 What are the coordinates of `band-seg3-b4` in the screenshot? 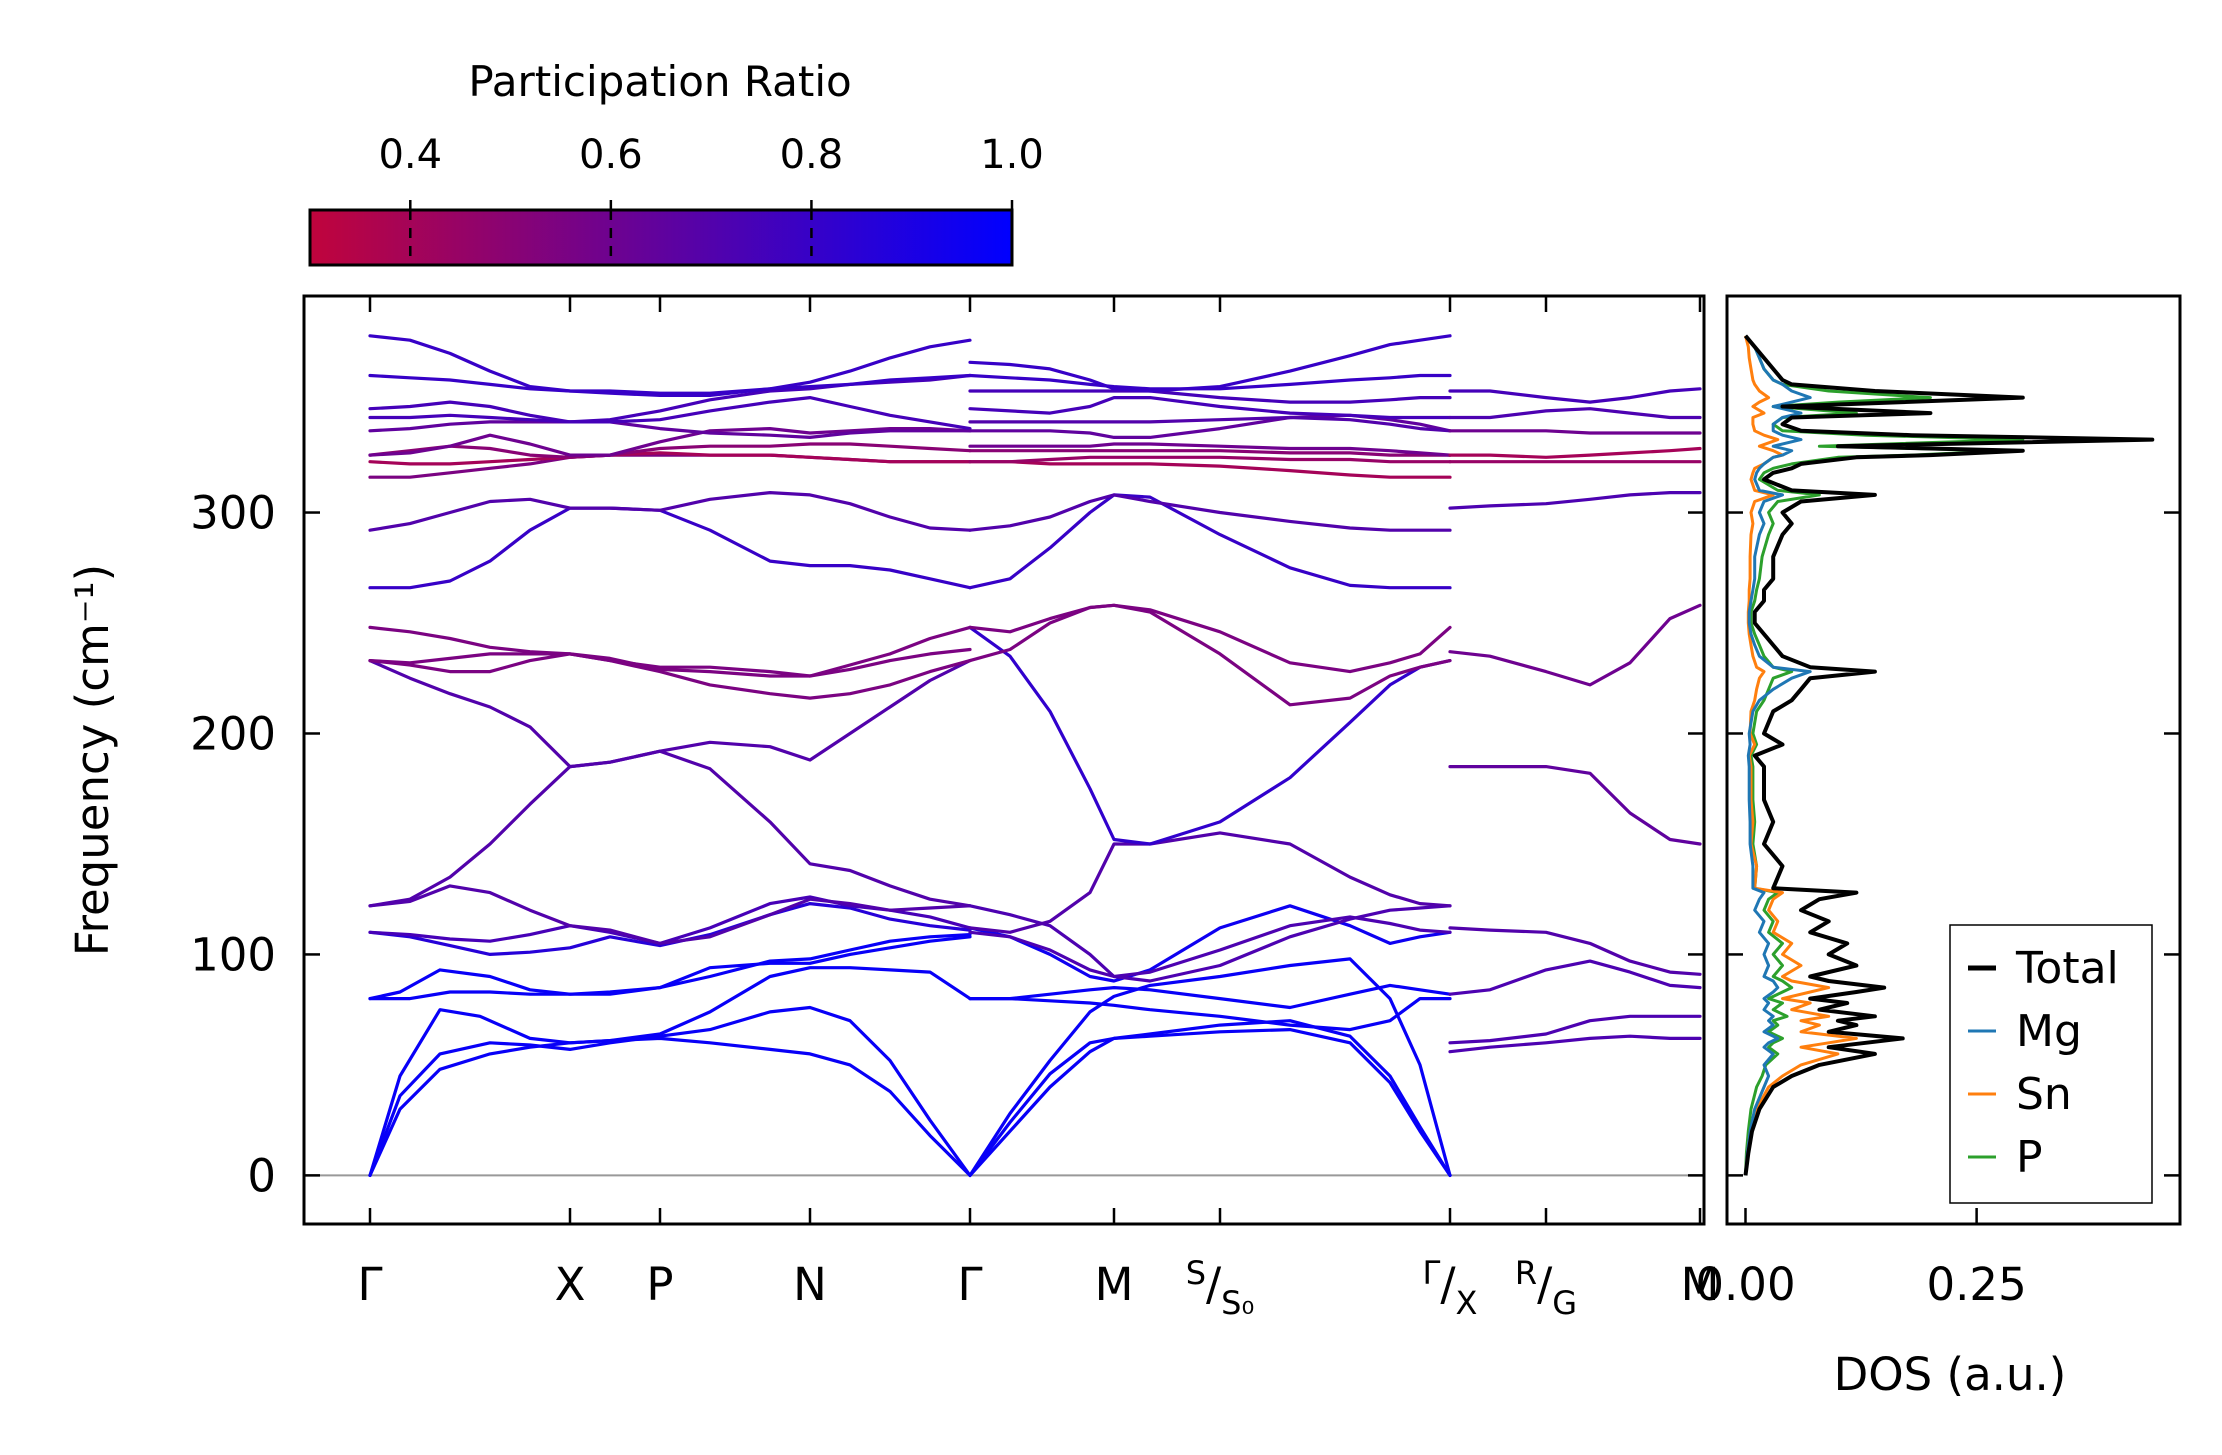 It's located at (1575, 951).